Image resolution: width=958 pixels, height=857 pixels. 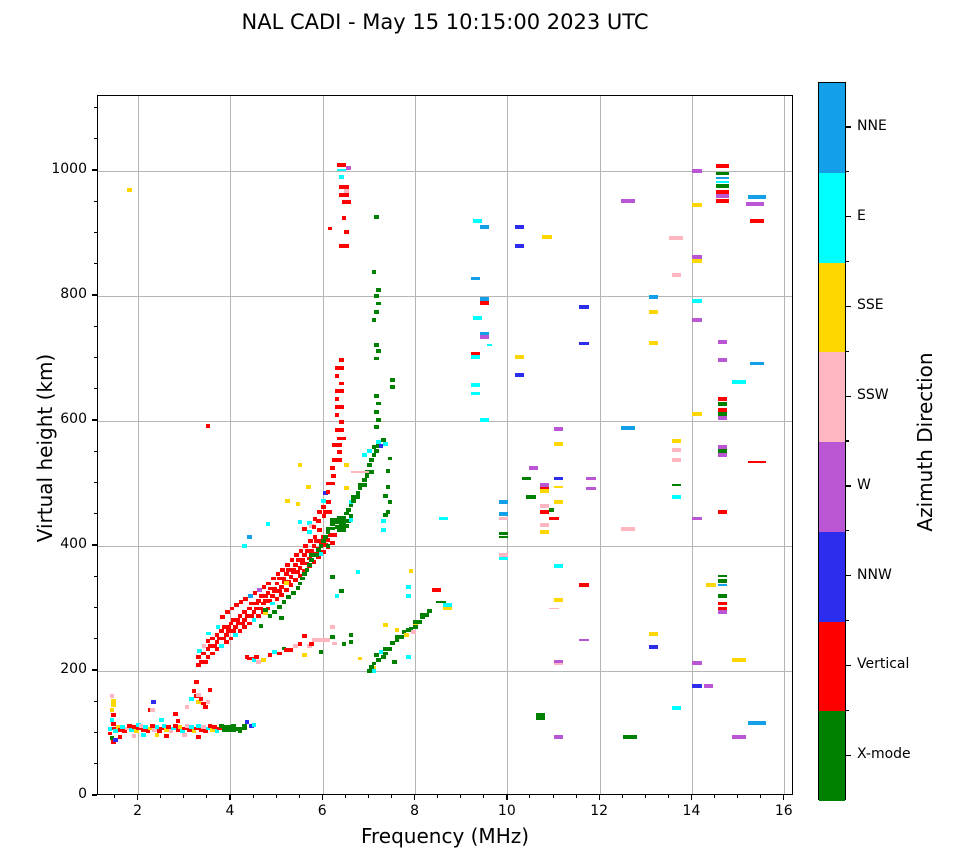 What do you see at coordinates (95, 201) in the screenshot?
I see `y-minor-tick` at bounding box center [95, 201].